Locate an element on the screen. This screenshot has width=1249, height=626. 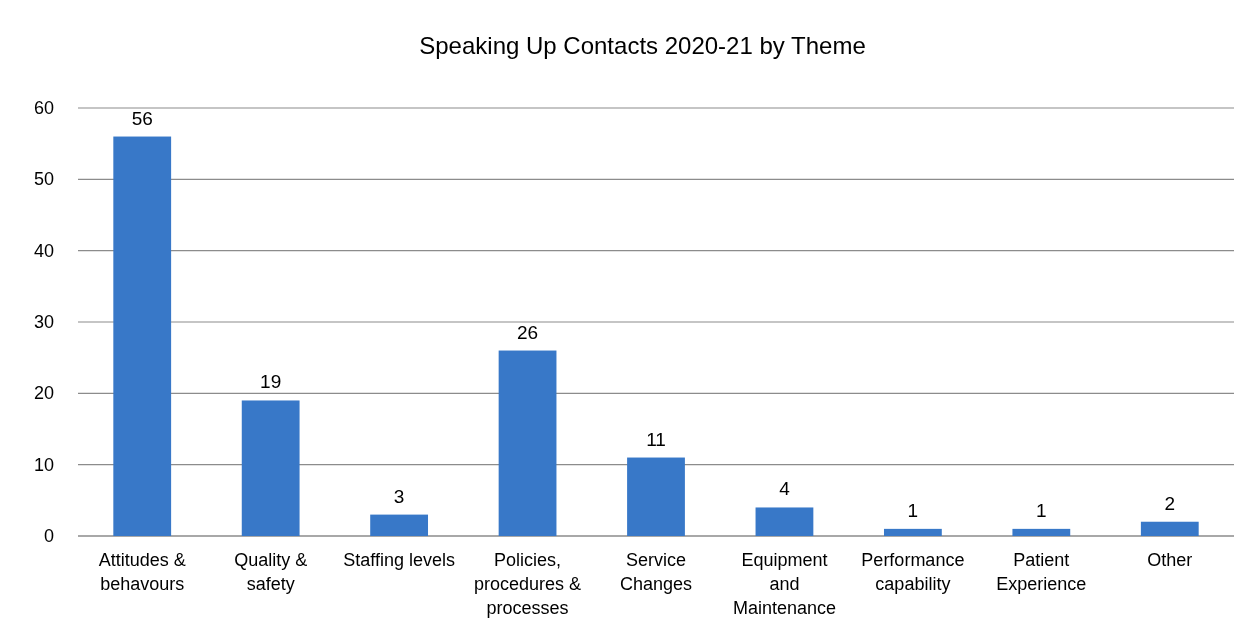
x-tick-label: Equipment and Maintenance is located at coordinates (784, 584).